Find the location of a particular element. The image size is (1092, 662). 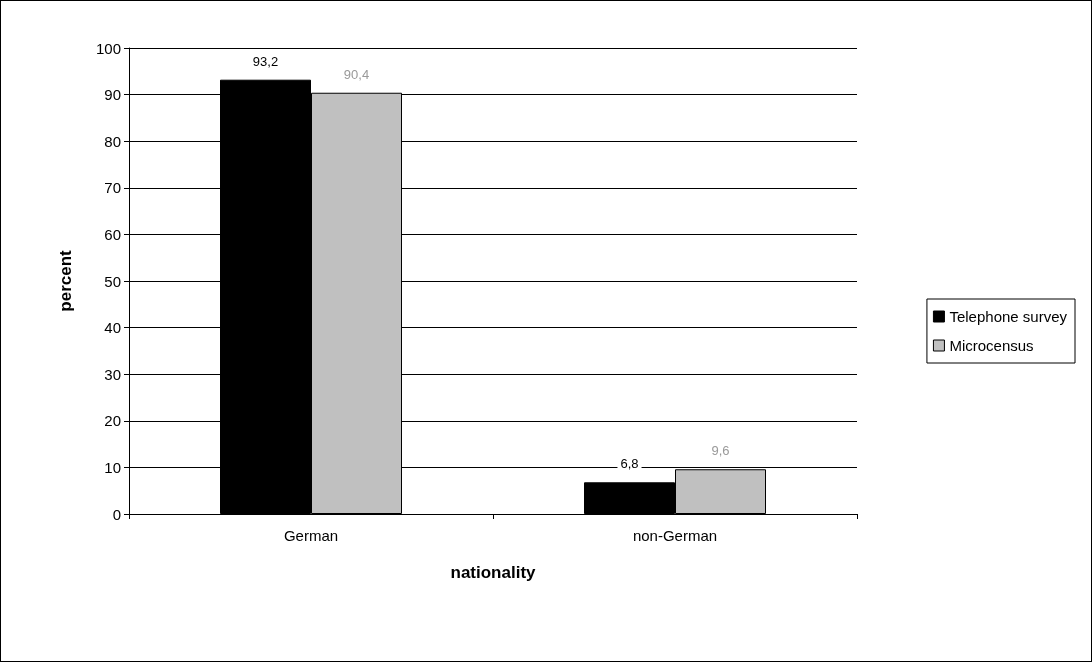

x-axis-title: nationality is located at coordinates (493, 572).